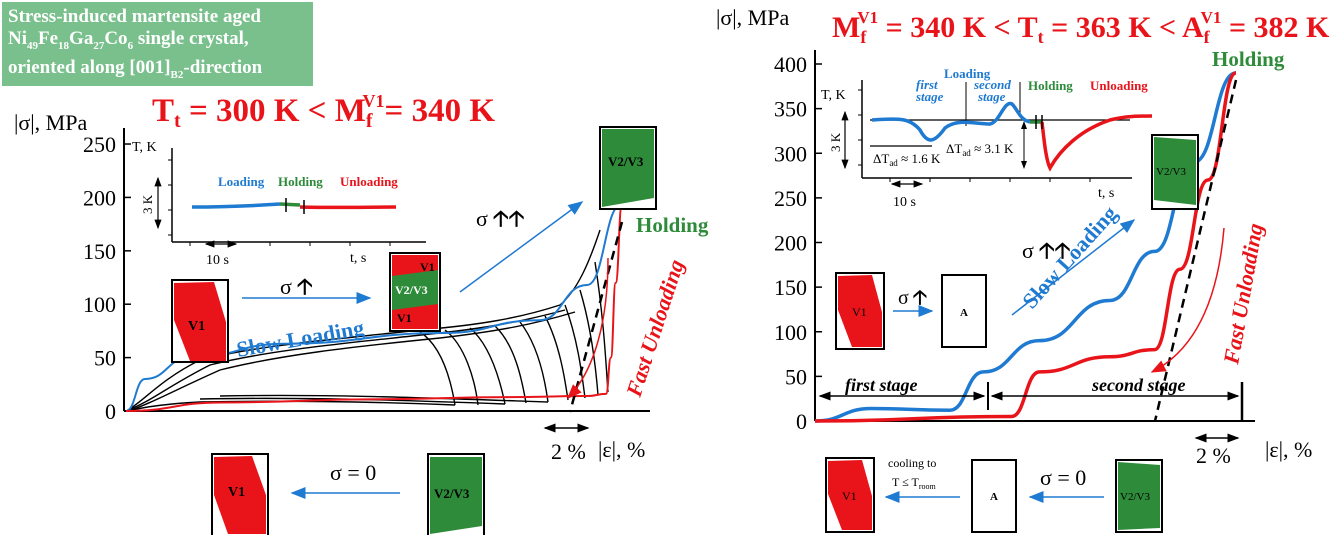 This screenshot has width=1333, height=535. What do you see at coordinates (790, 332) in the screenshot?
I see `right-y-tick-label-2: 100` at bounding box center [790, 332].